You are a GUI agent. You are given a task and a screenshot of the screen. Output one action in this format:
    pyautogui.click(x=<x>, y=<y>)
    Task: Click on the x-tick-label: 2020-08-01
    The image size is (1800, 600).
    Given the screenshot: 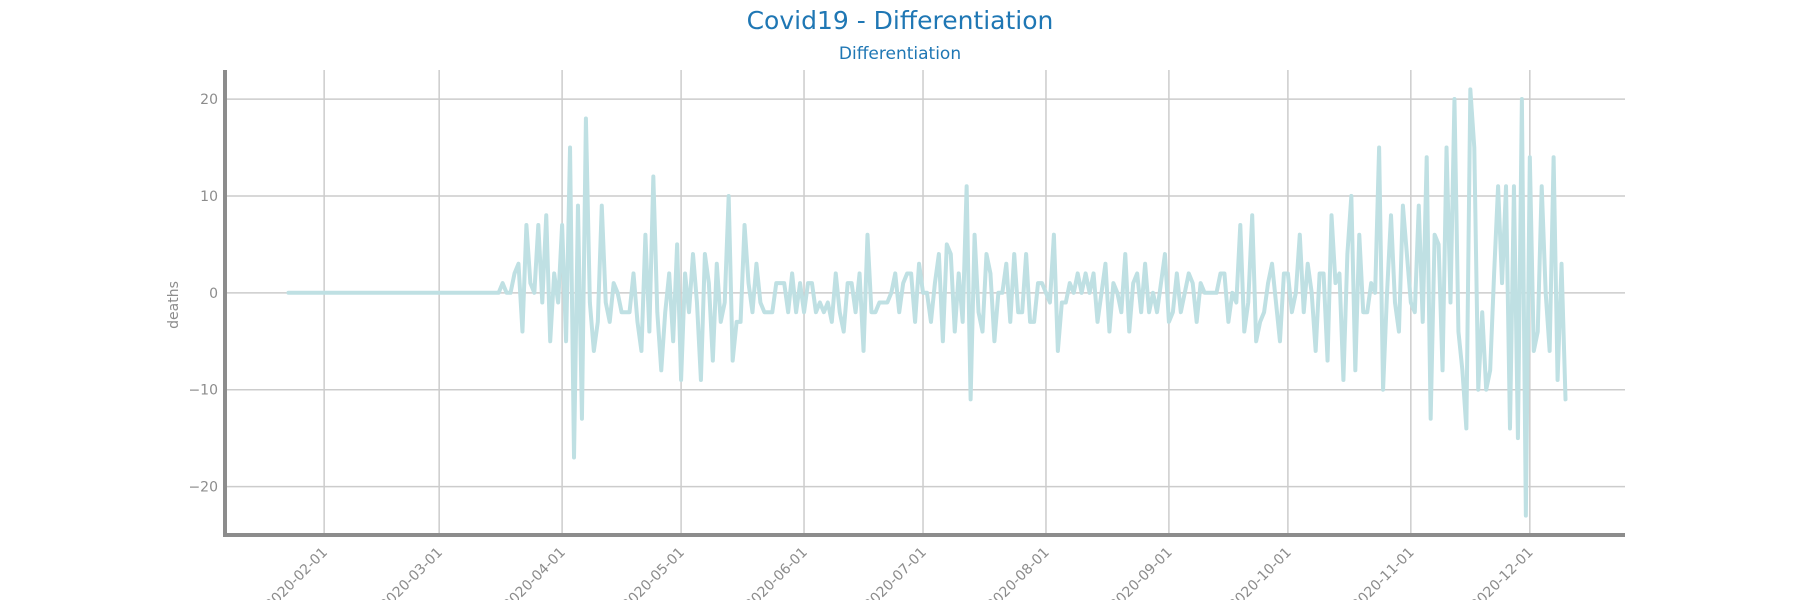 What is the action you would take?
    pyautogui.click(x=1018, y=572)
    